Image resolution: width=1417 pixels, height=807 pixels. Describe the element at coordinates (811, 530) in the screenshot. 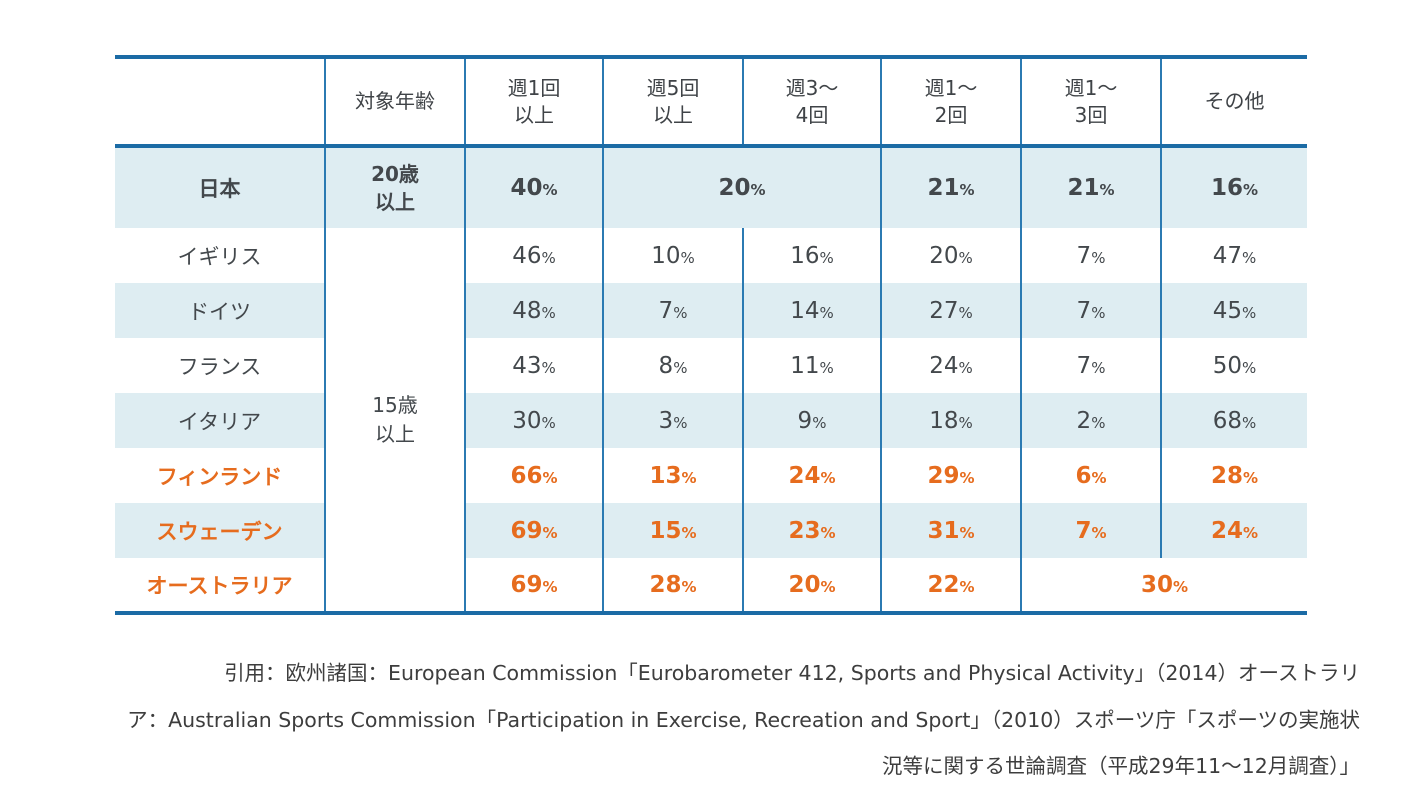

I see `value-cell: 23%` at that location.